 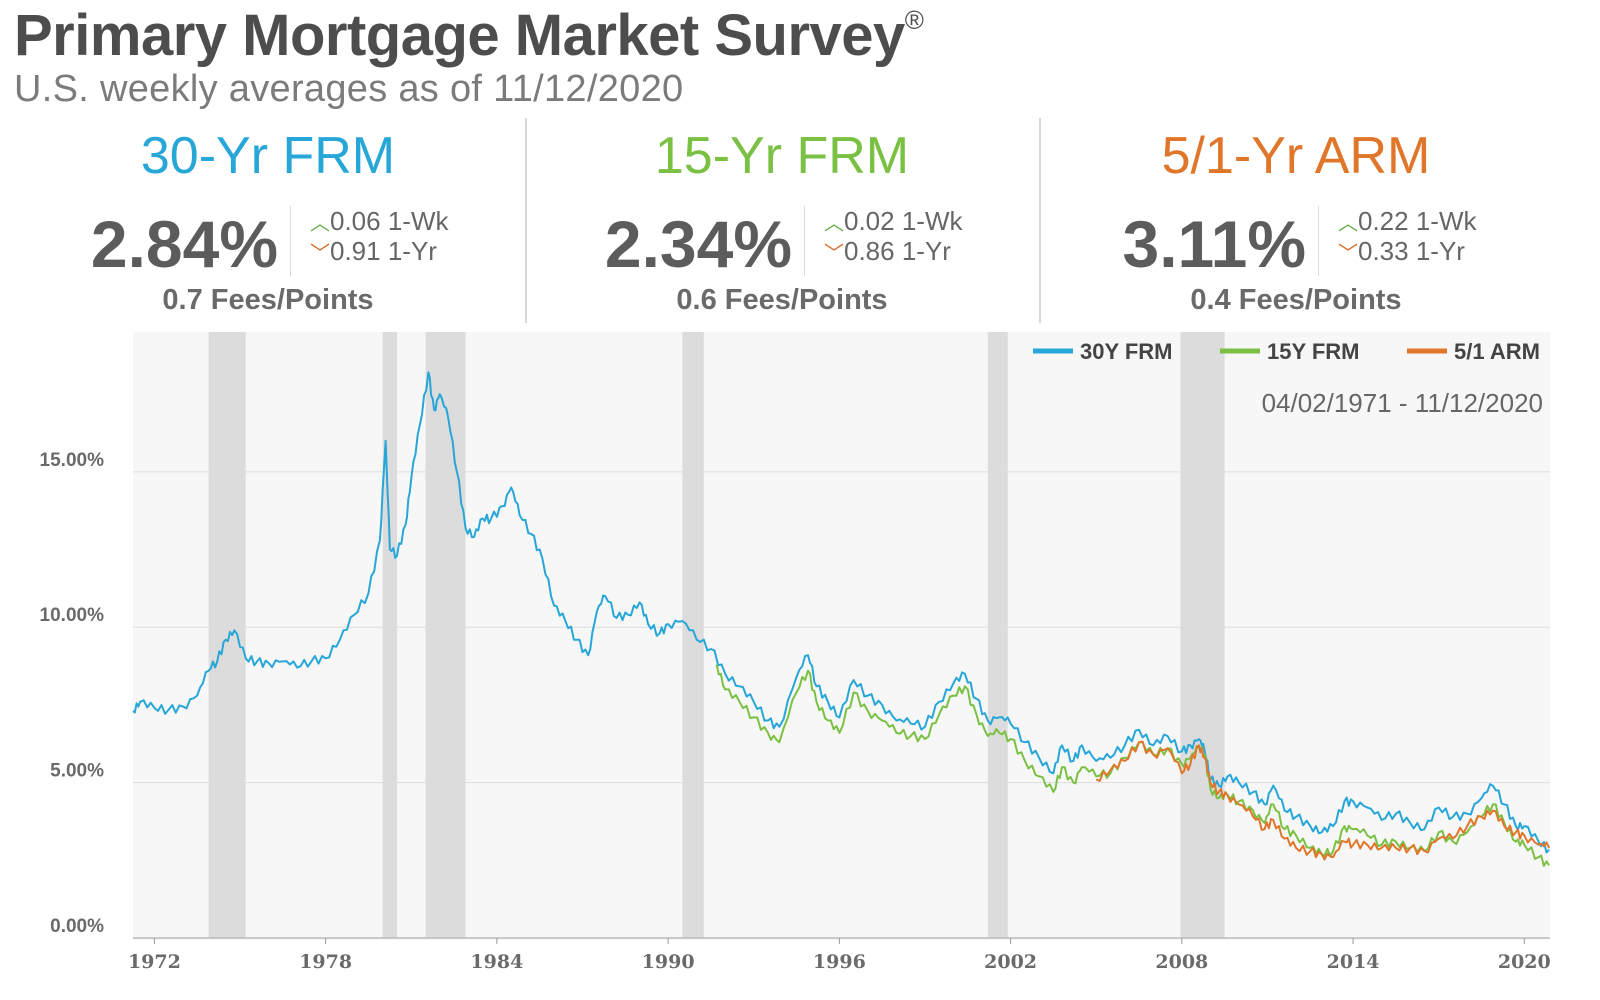 What do you see at coordinates (77, 926) in the screenshot?
I see `y-tick-label: 0.00%` at bounding box center [77, 926].